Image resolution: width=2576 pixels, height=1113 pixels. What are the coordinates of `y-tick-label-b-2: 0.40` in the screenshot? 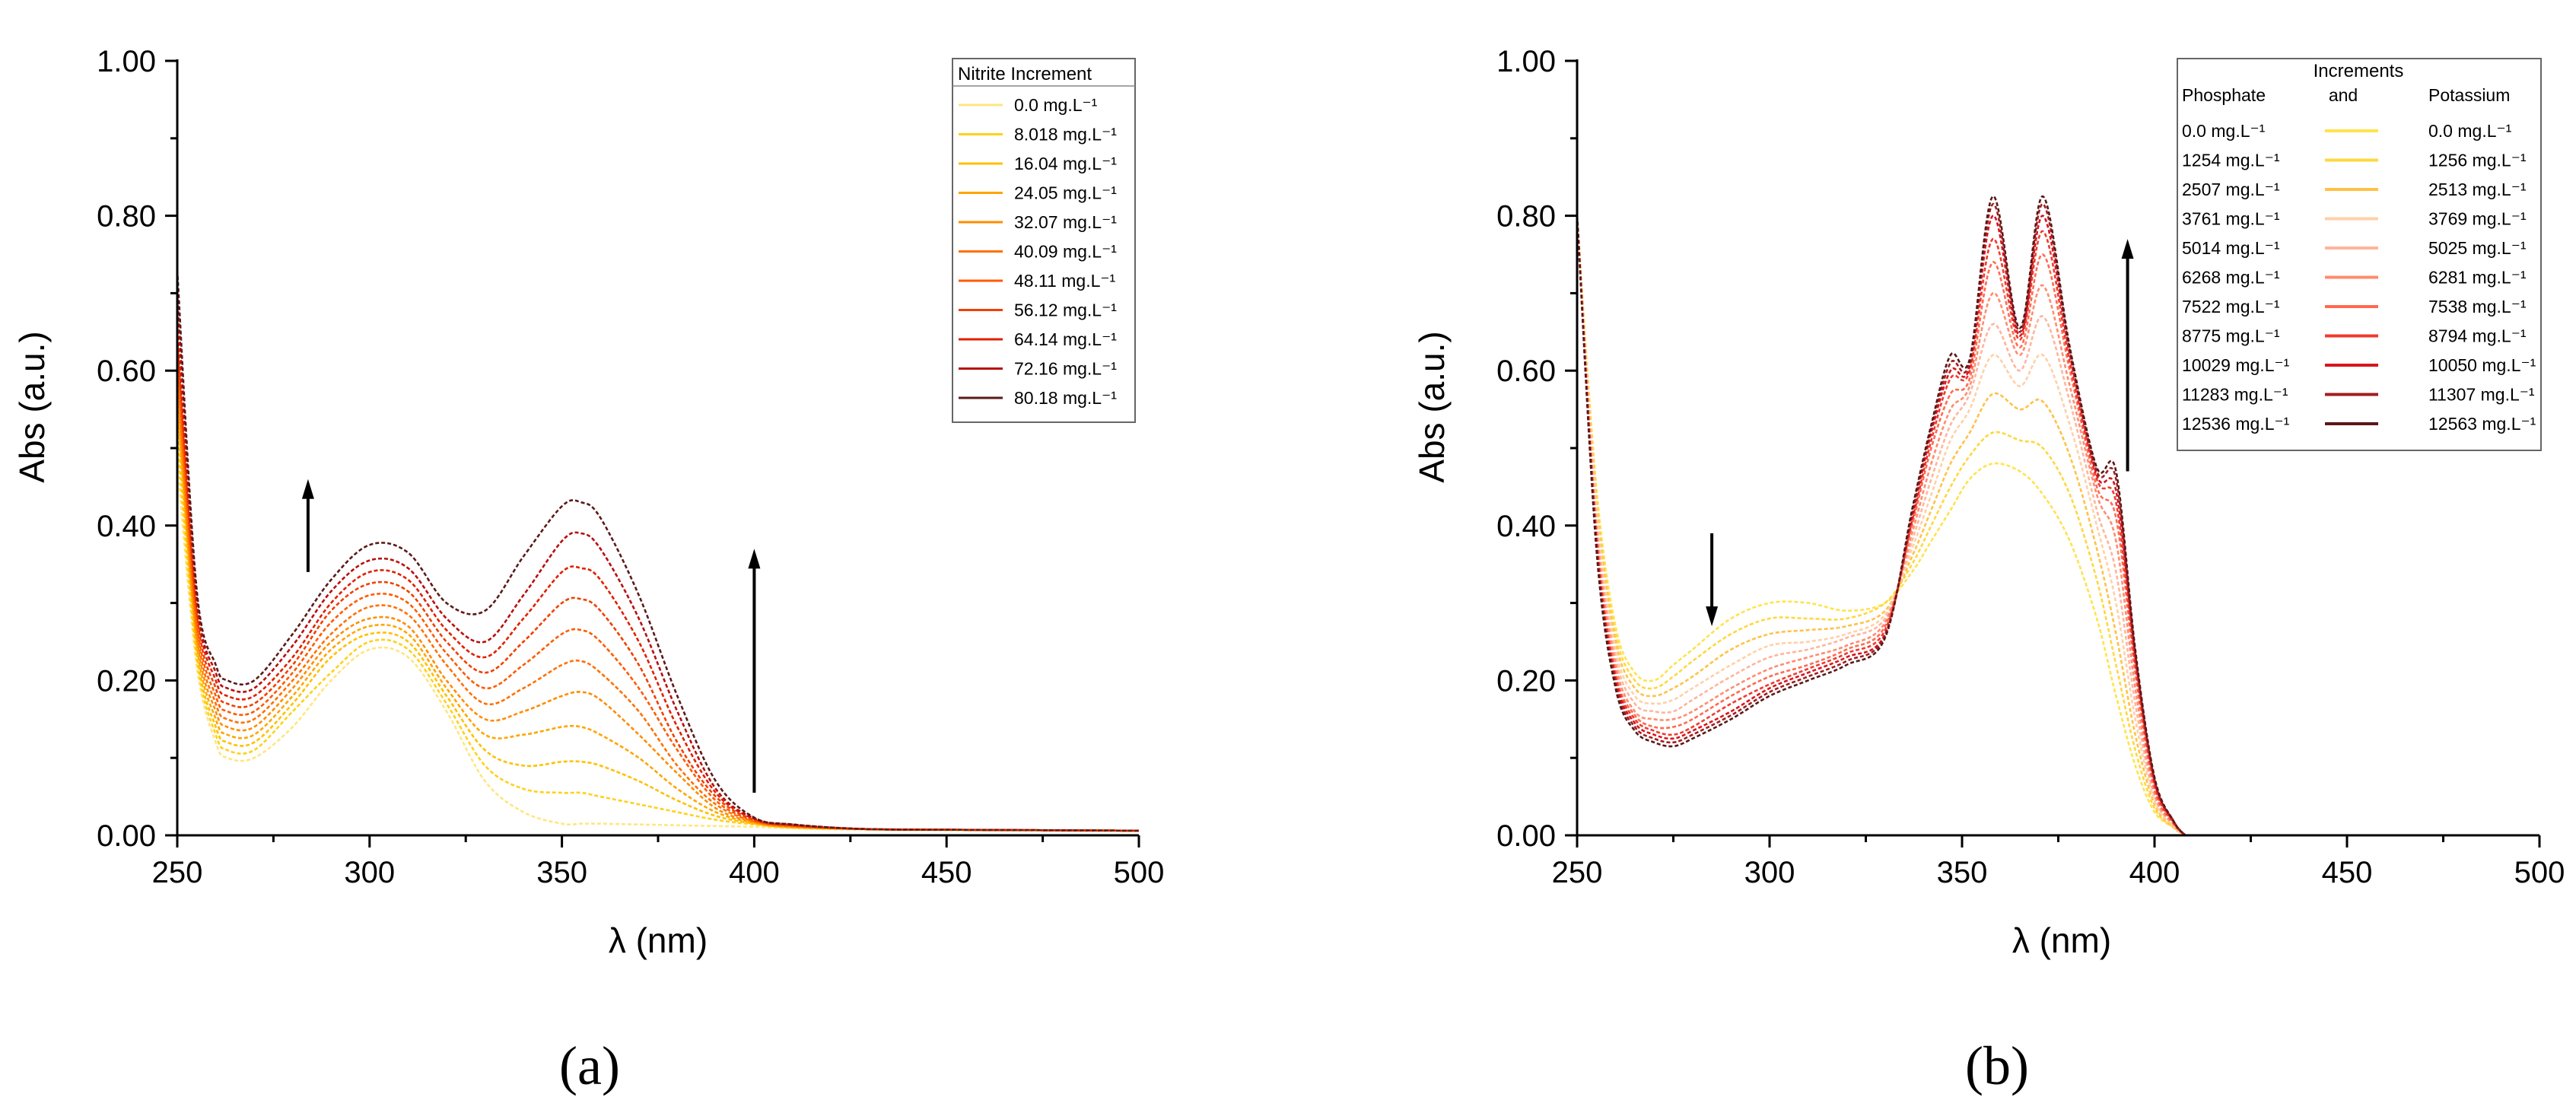 It's located at (1526, 526).